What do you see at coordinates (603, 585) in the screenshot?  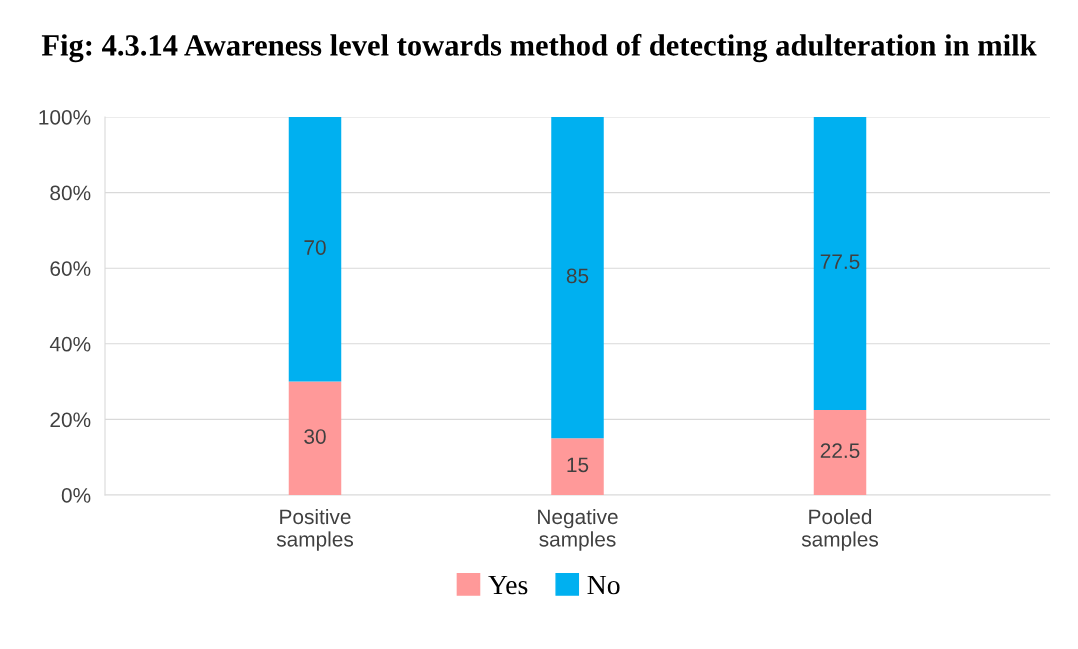 I see `legend-label: No` at bounding box center [603, 585].